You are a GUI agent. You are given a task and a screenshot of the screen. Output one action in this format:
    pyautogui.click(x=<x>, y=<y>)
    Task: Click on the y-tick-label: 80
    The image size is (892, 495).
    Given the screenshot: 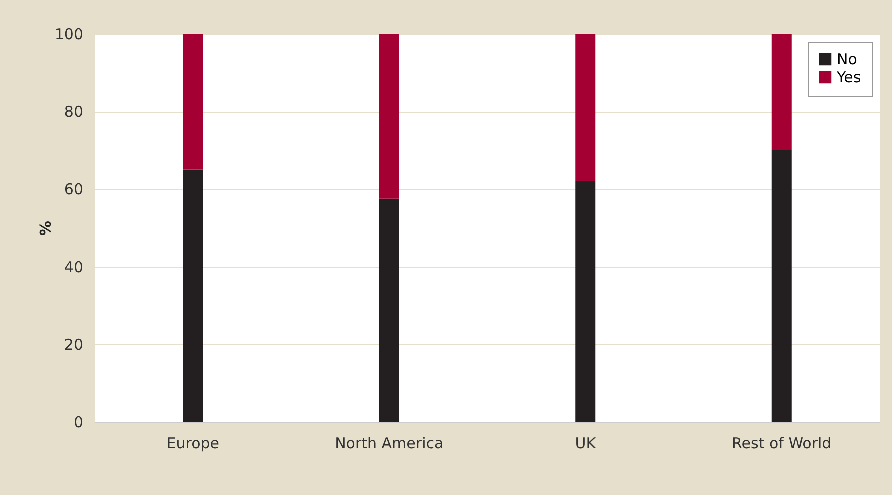 What is the action you would take?
    pyautogui.click(x=74, y=112)
    